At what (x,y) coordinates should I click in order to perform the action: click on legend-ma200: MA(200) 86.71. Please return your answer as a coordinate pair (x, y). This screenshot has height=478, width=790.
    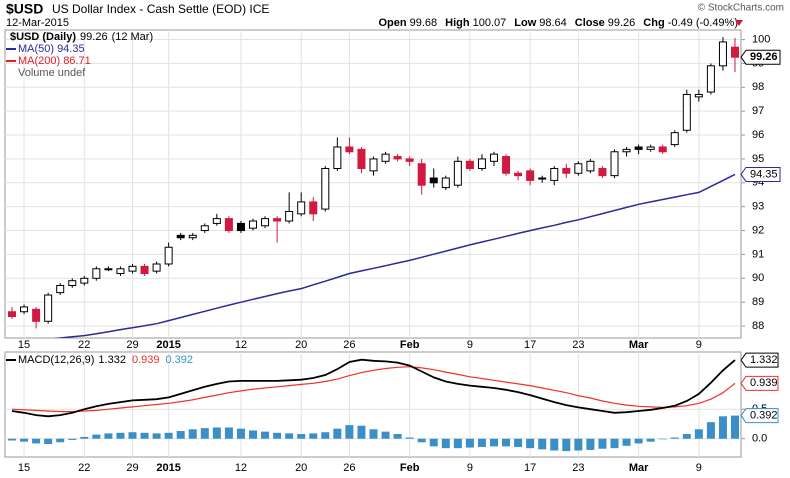
    Looking at the image, I should click on (54, 61).